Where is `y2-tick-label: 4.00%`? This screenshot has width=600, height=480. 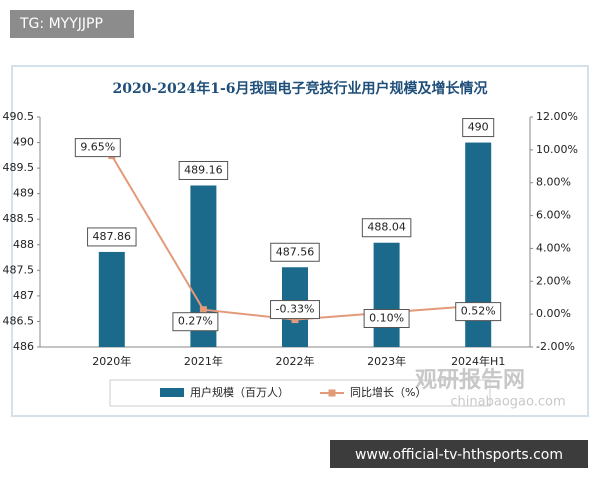 y2-tick-label: 4.00% is located at coordinates (553, 247).